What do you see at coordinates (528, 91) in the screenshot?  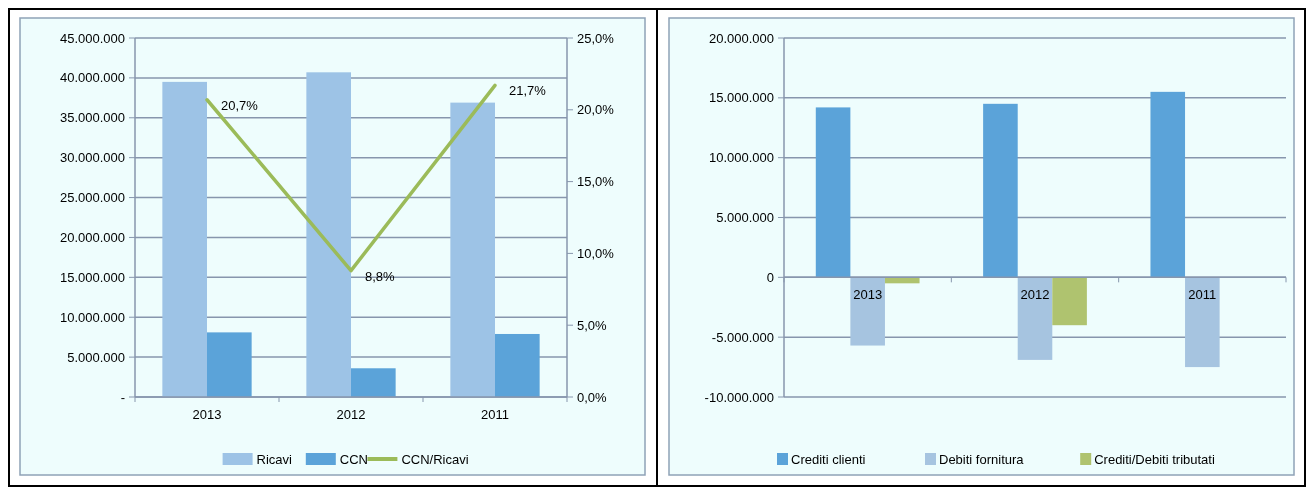 I see `data-label: 21,7%` at bounding box center [528, 91].